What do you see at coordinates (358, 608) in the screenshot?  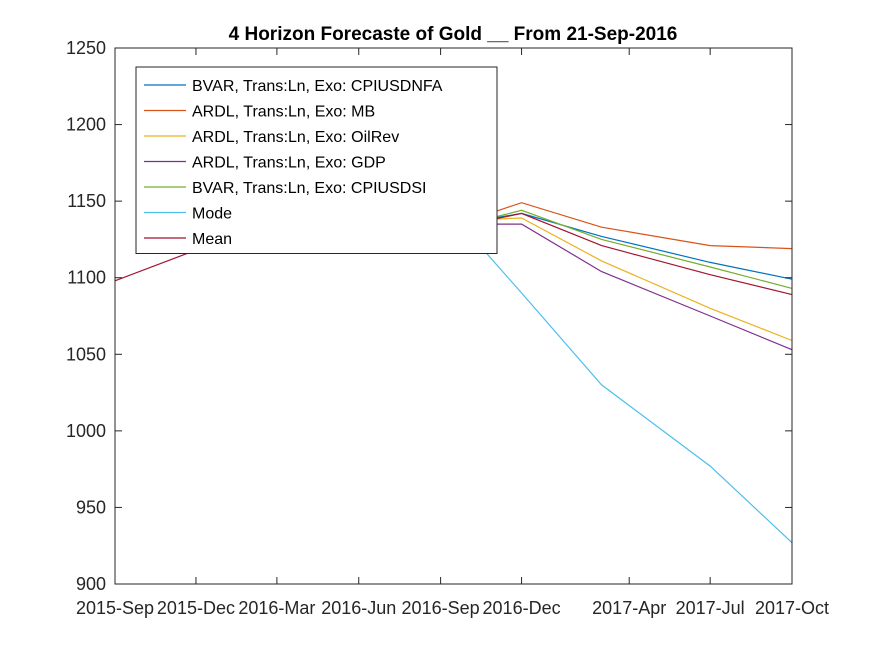 I see `x-tick-label: 2016-Jun` at bounding box center [358, 608].